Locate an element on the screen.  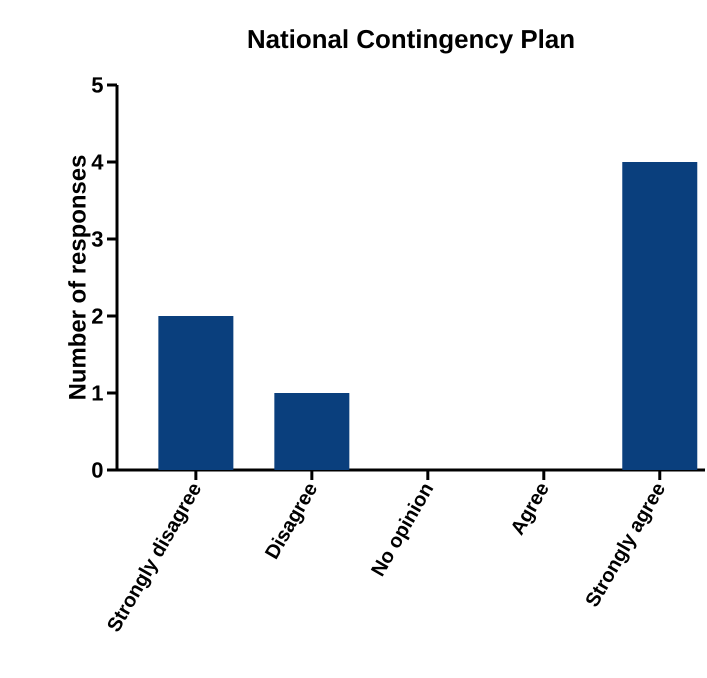
y-tick-label: 3 is located at coordinates (97, 239).